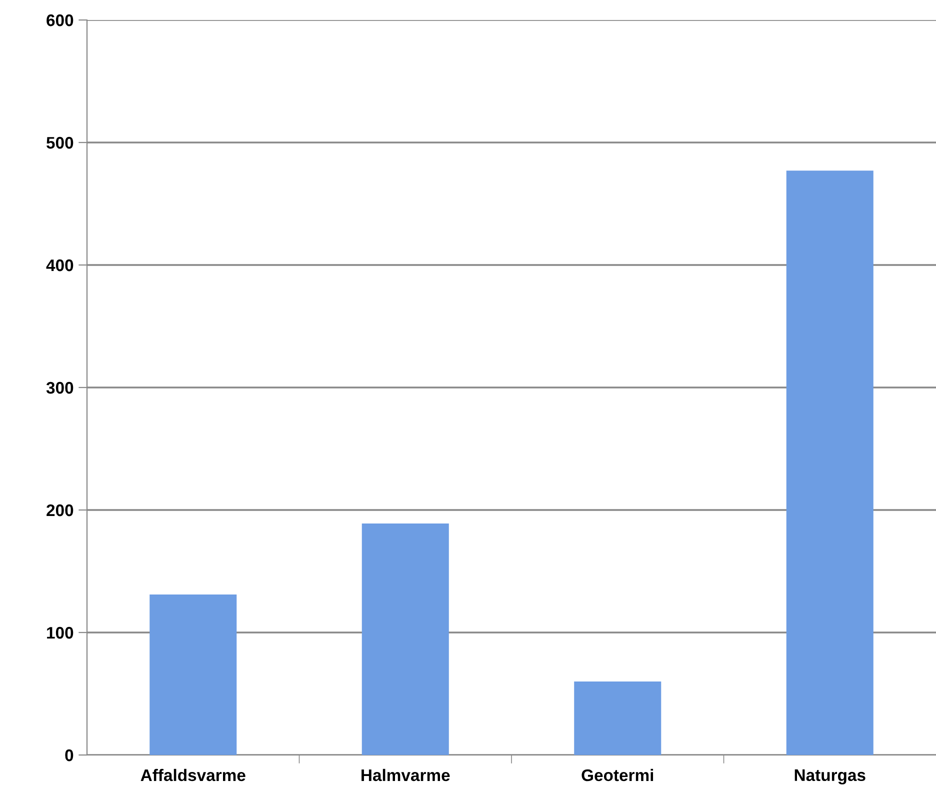  Describe the element at coordinates (60, 388) in the screenshot. I see `y-tick-label: 300` at that location.